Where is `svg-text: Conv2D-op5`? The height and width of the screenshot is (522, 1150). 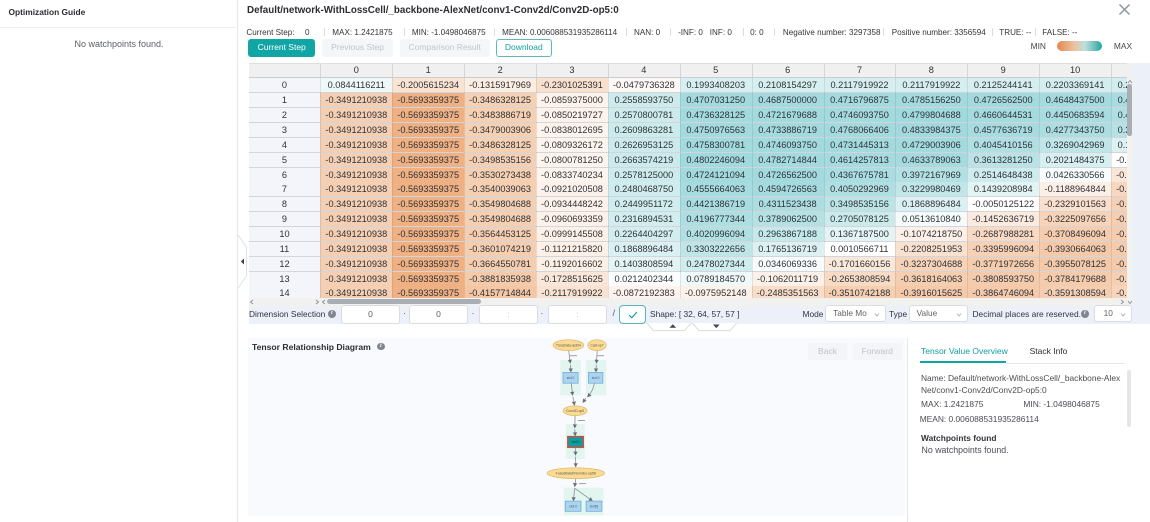
svg-text: Conv2D-op5 is located at coordinates (575, 411).